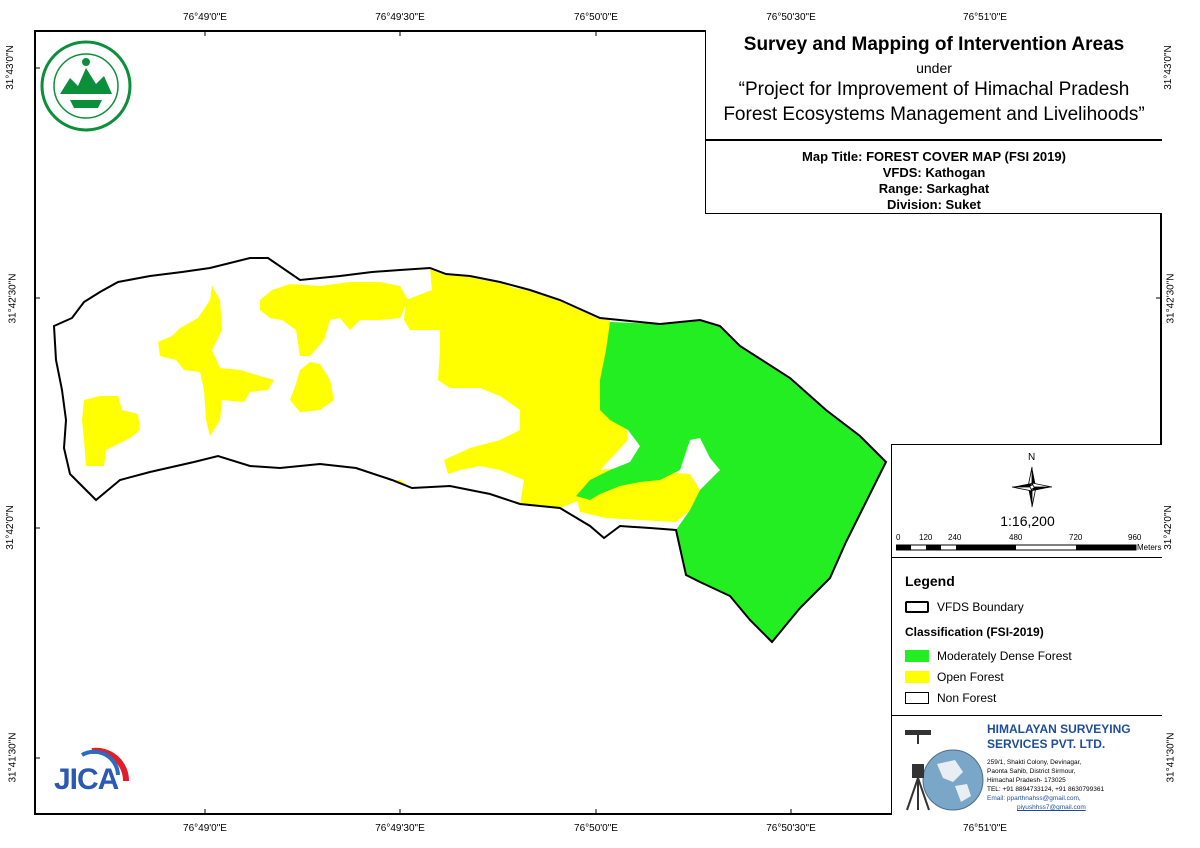 The height and width of the screenshot is (848, 1200). What do you see at coordinates (944, 770) in the screenshot?
I see `surveying-logo-icon` at bounding box center [944, 770].